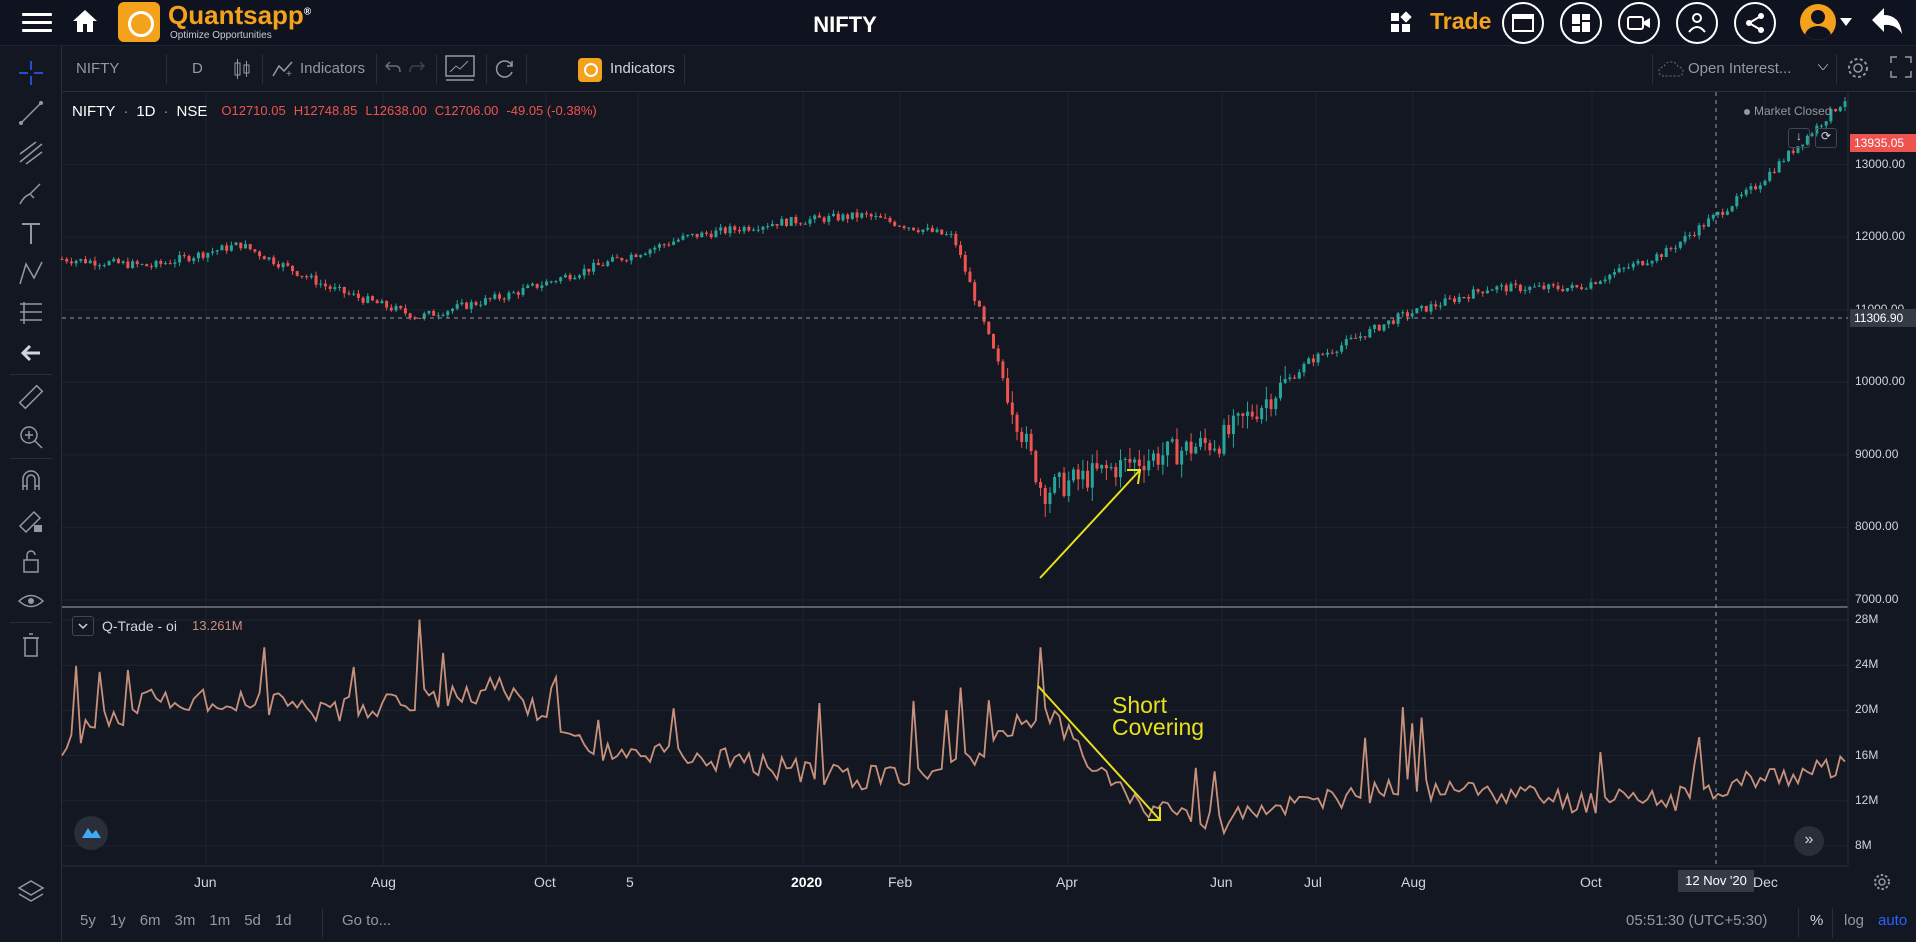  I want to click on undo-icon, so click(393, 68).